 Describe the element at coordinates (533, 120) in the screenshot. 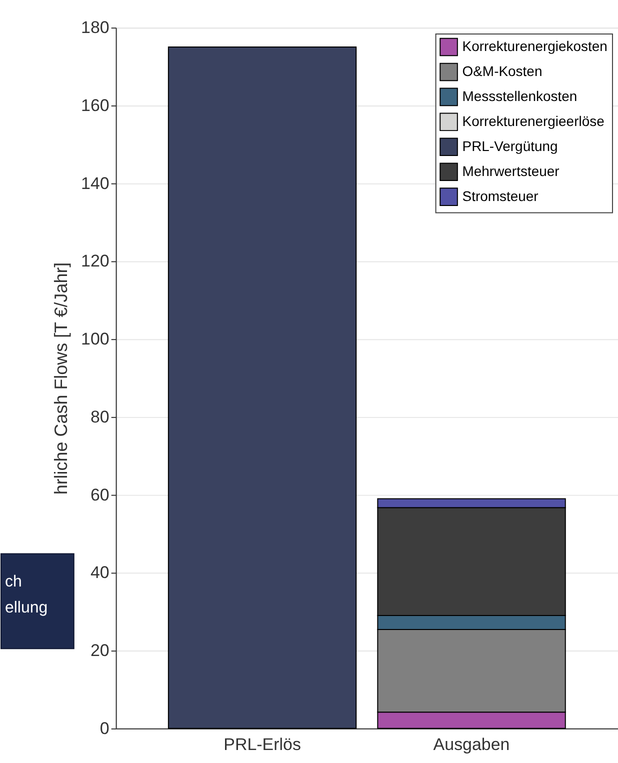

I see `legend-label: Korrekturenergieerlöse` at that location.